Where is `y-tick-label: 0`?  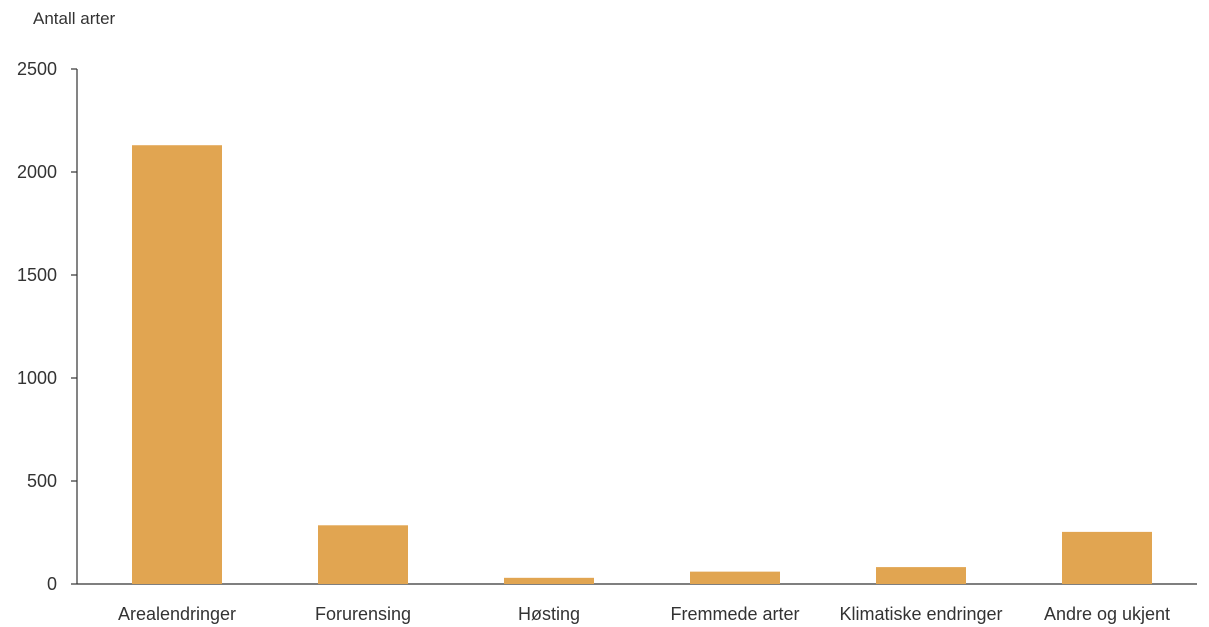
y-tick-label: 0 is located at coordinates (52, 584).